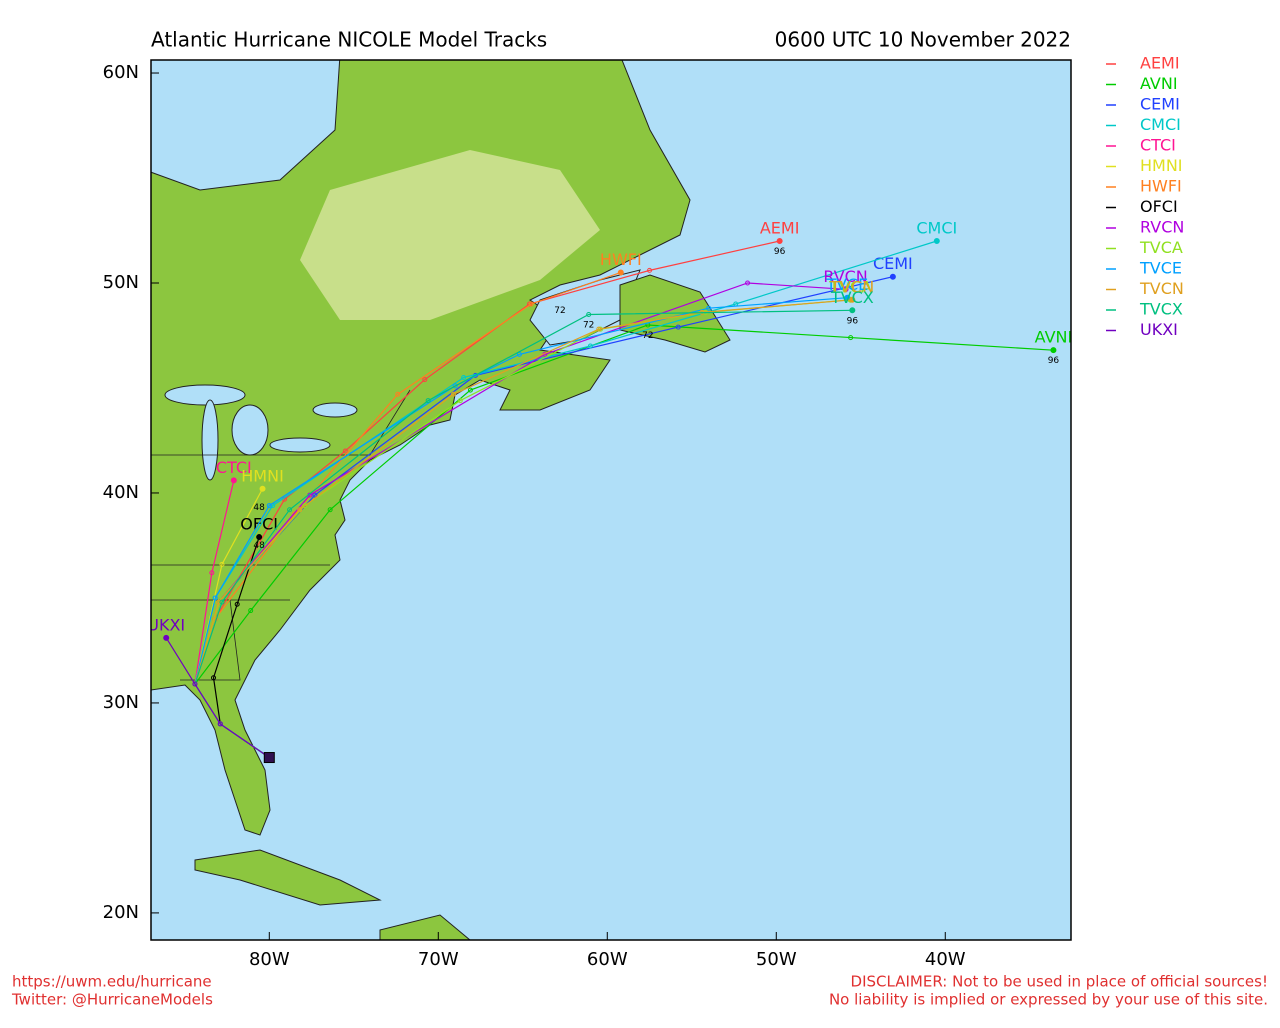 The image size is (1280, 1028). What do you see at coordinates (166, 624) in the screenshot?
I see `track-end-label: UKXI` at bounding box center [166, 624].